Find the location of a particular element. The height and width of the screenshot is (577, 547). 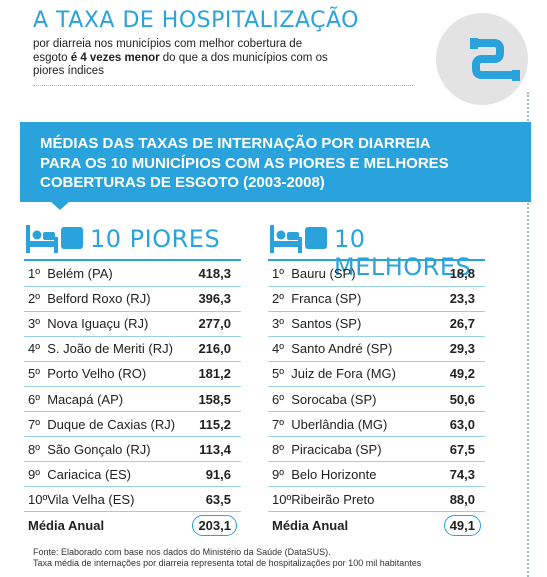

worst-title: 10 PIORES is located at coordinates (155, 239).